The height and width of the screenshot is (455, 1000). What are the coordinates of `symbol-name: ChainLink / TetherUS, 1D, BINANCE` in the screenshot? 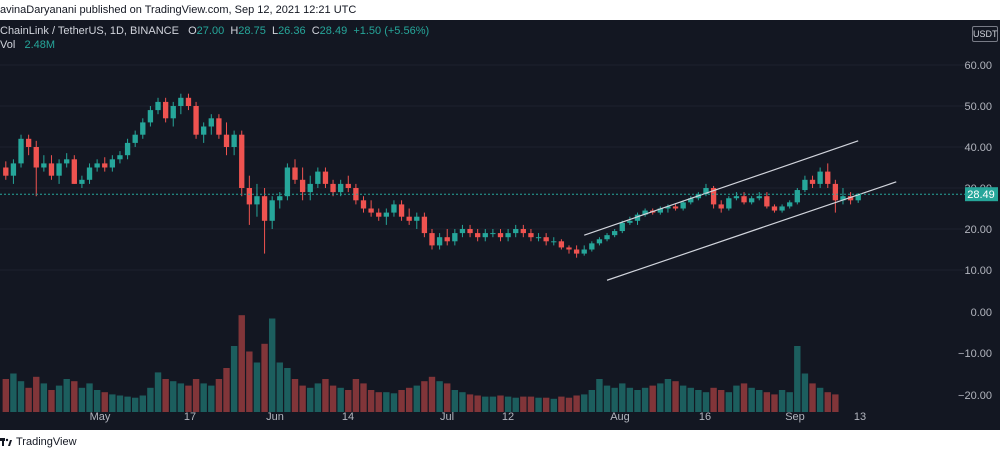 It's located at (89, 31).